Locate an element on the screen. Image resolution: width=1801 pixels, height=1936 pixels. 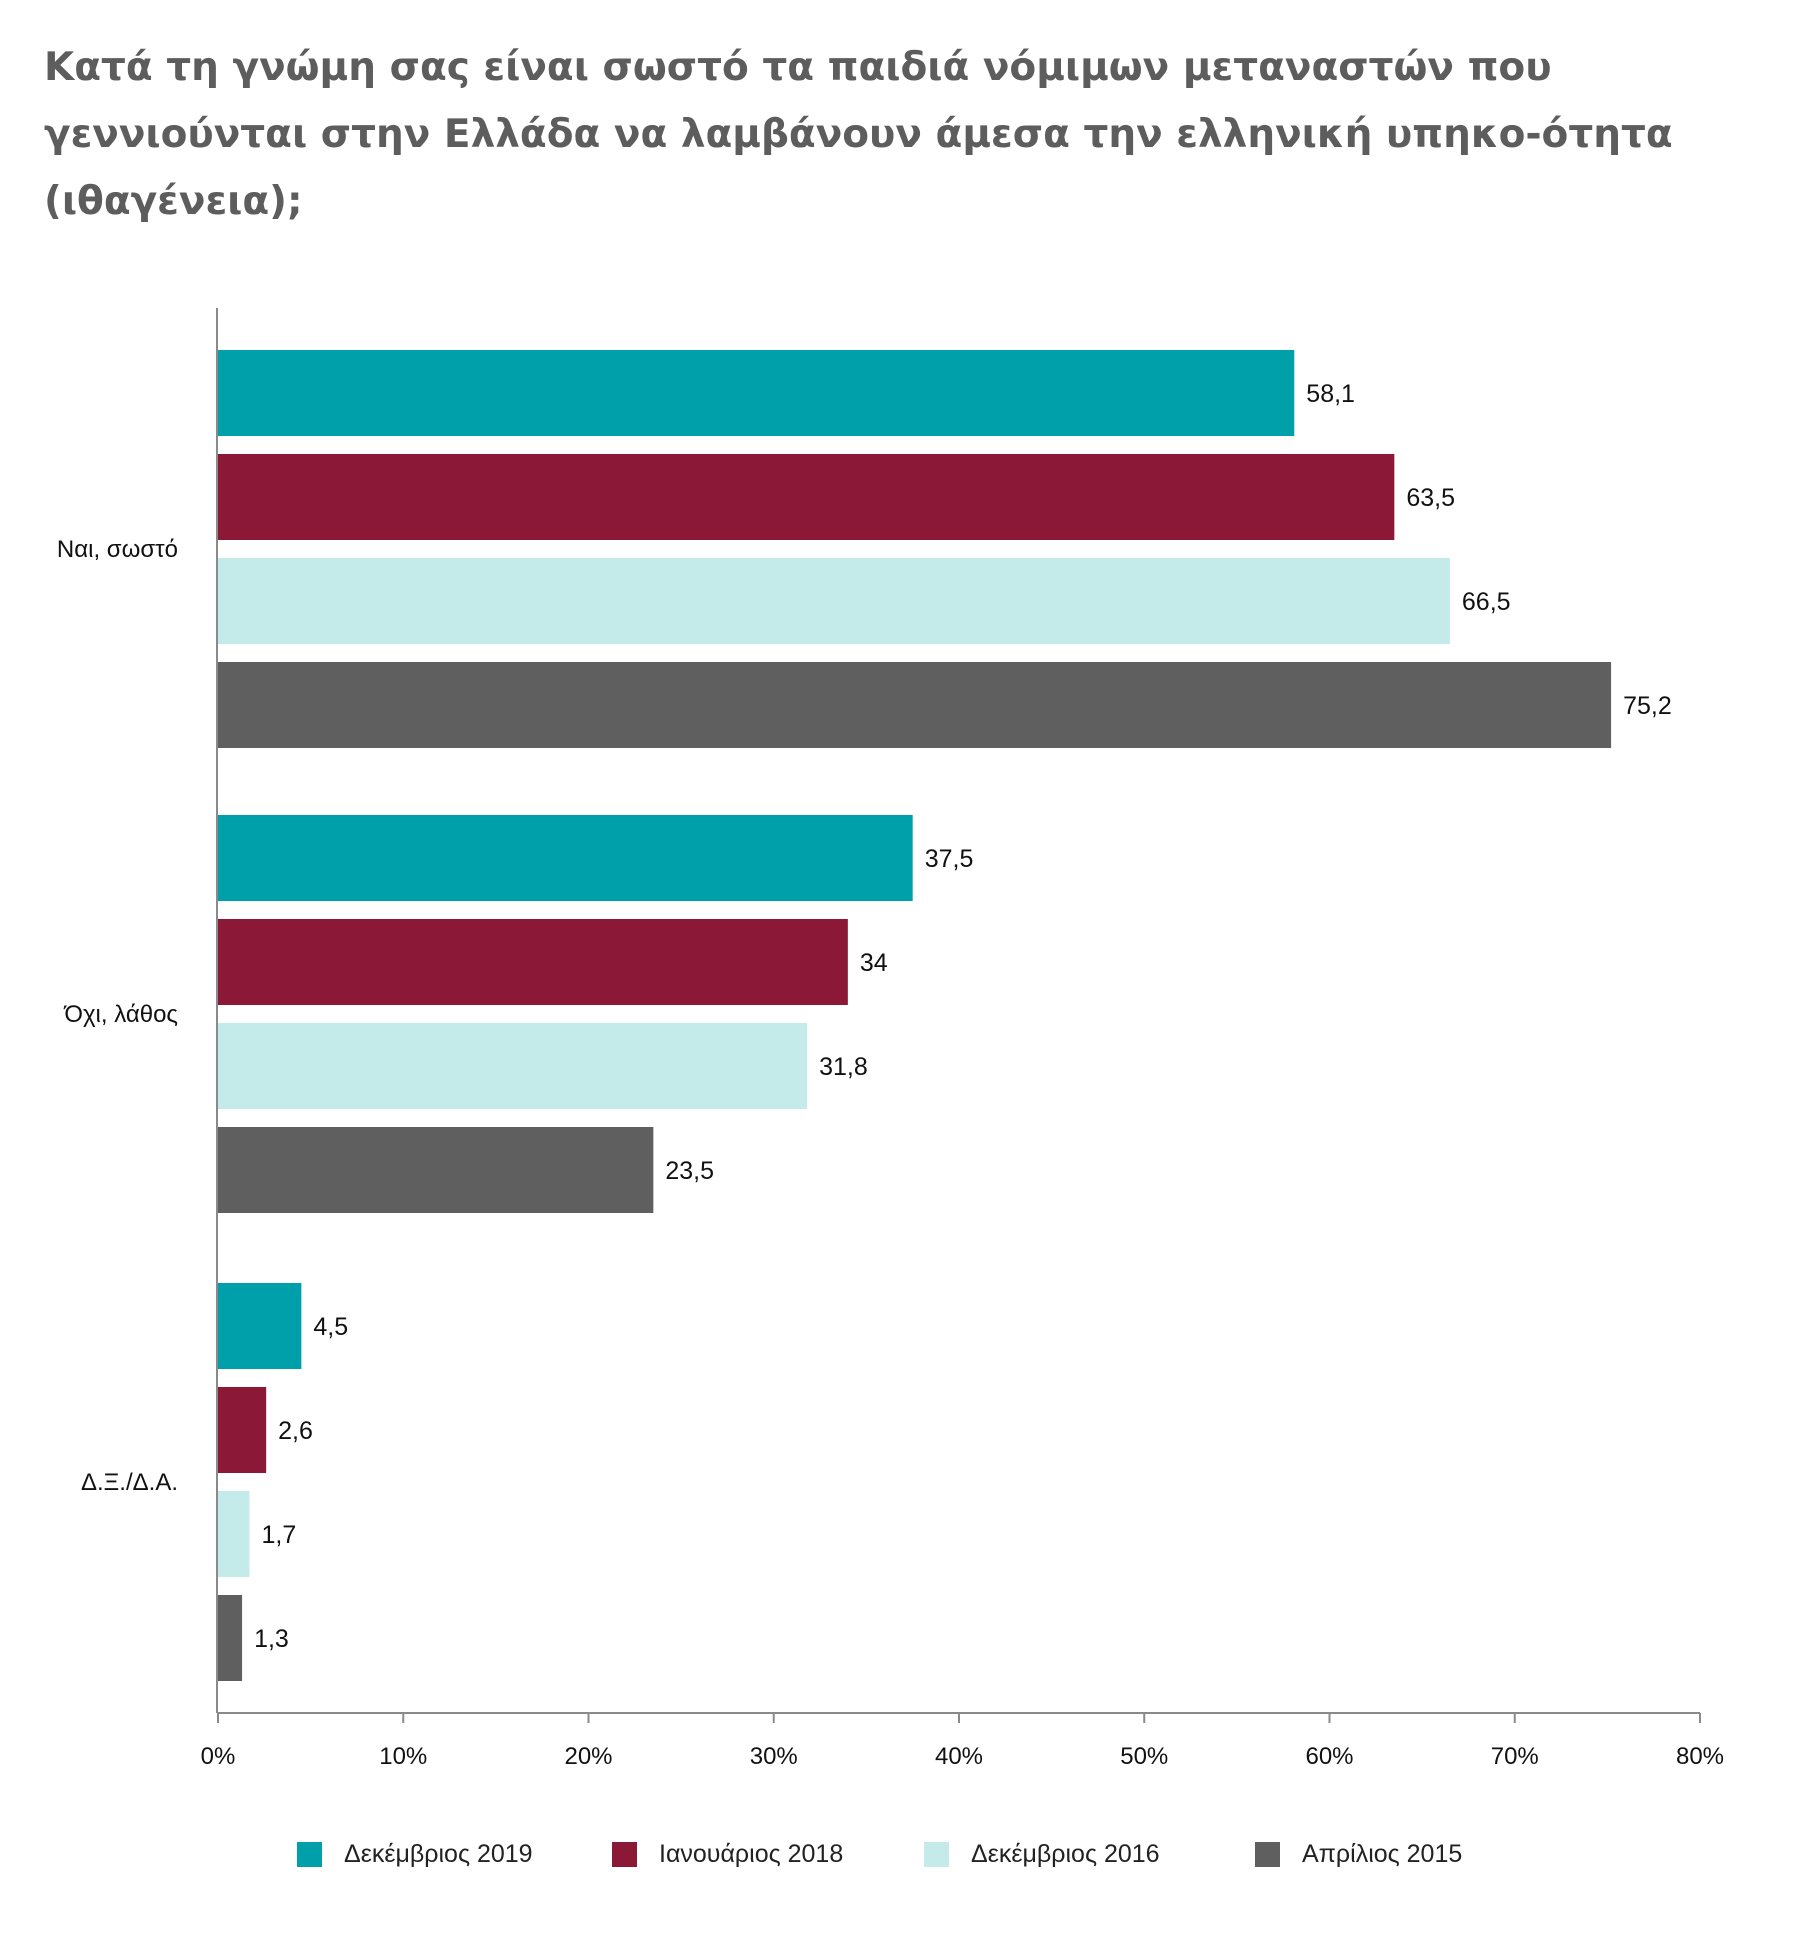
data-label: 75,2 is located at coordinates (1647, 706).